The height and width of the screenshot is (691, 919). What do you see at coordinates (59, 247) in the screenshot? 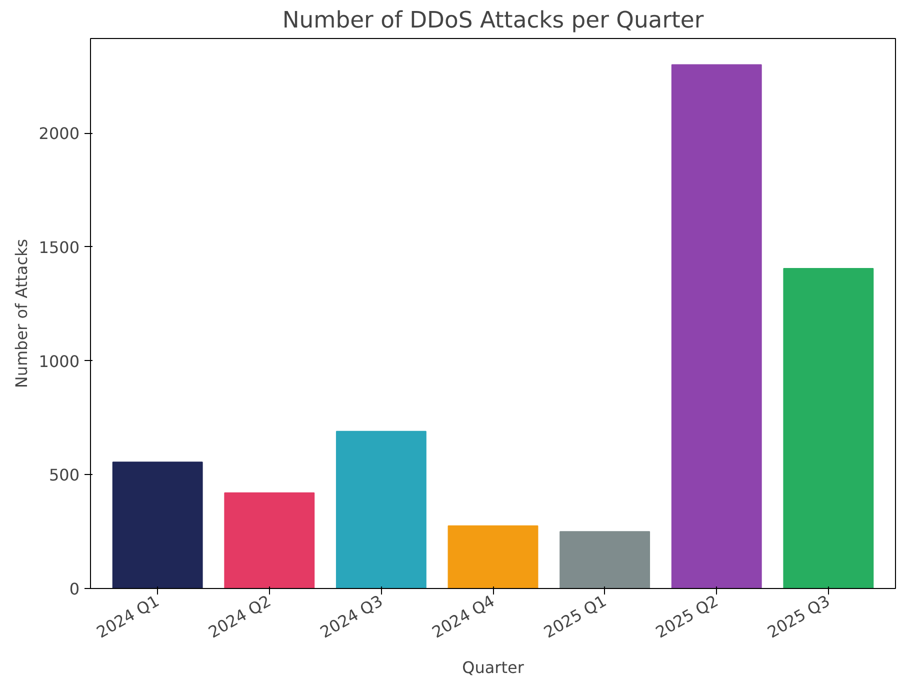
I see `y-tick-label: 1500` at bounding box center [59, 247].